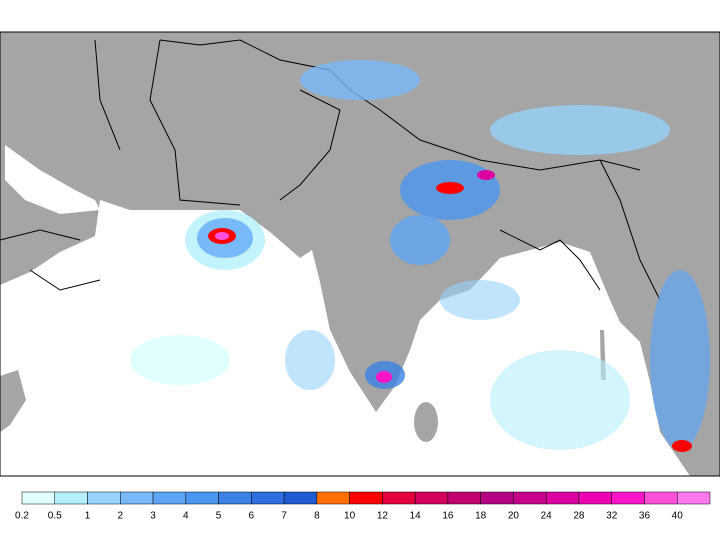  I want to click on color-label: 36, so click(645, 516).